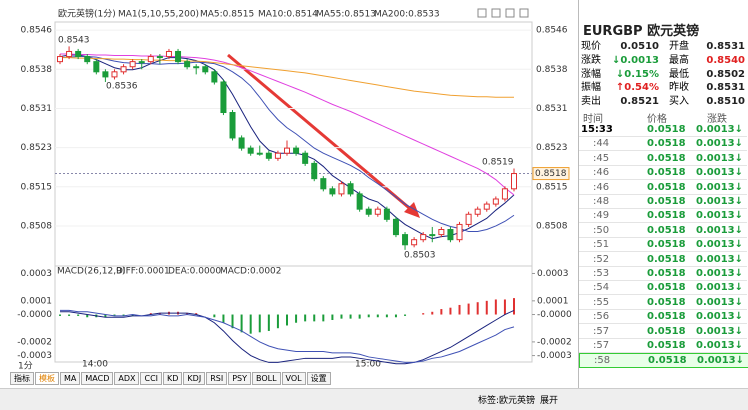 The image size is (748, 410). I want to click on tick-row: :55 0.0518 0.0013↓, so click(663, 303).